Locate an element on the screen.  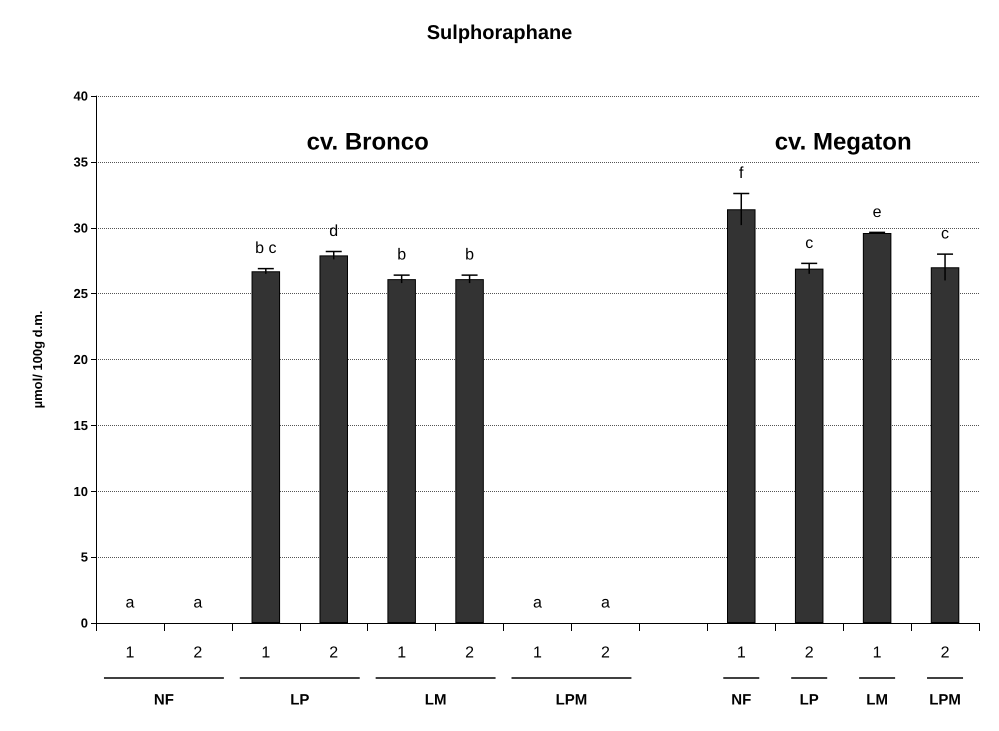
chart-title: Sulphoraphane is located at coordinates (499, 33).